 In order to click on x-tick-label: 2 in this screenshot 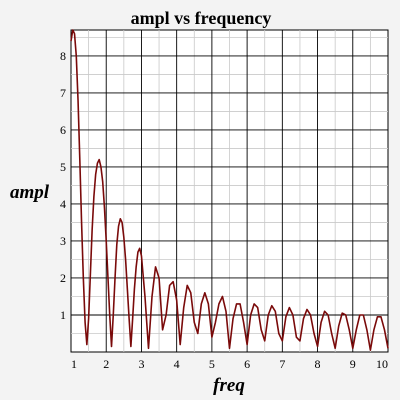, I will do `click(106, 364)`.